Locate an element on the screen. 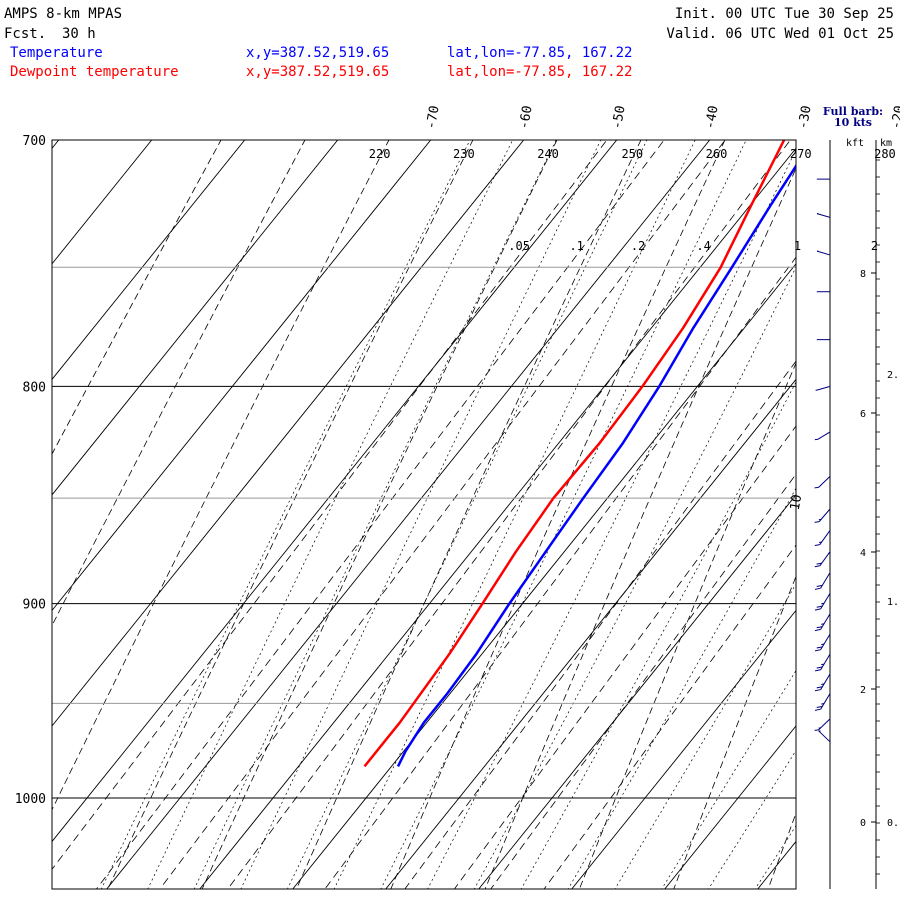 The image size is (900, 904). theta-label: 240 is located at coordinates (548, 154).